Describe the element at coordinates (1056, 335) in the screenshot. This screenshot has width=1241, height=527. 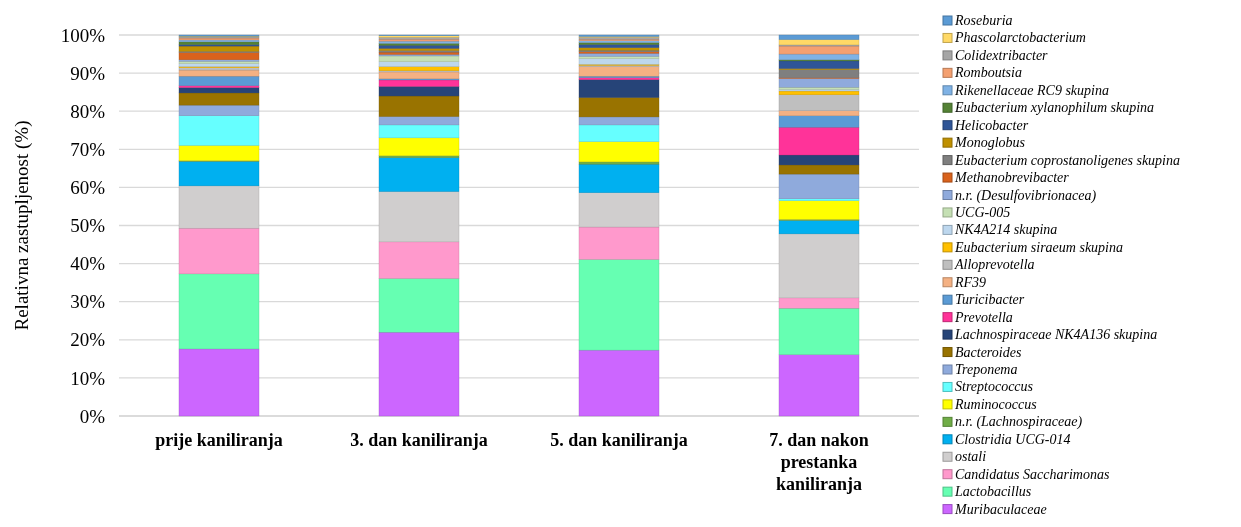
I see `legend-label: Lachnospiraceae NK4A136 skupina` at that location.